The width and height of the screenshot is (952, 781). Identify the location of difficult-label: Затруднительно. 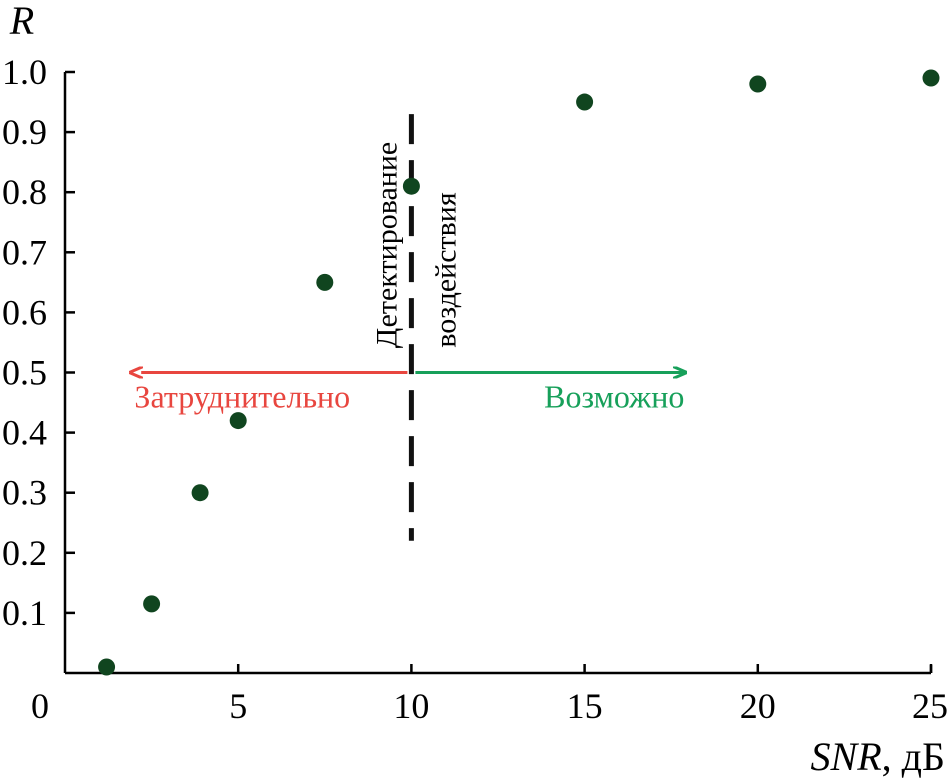
(242, 397).